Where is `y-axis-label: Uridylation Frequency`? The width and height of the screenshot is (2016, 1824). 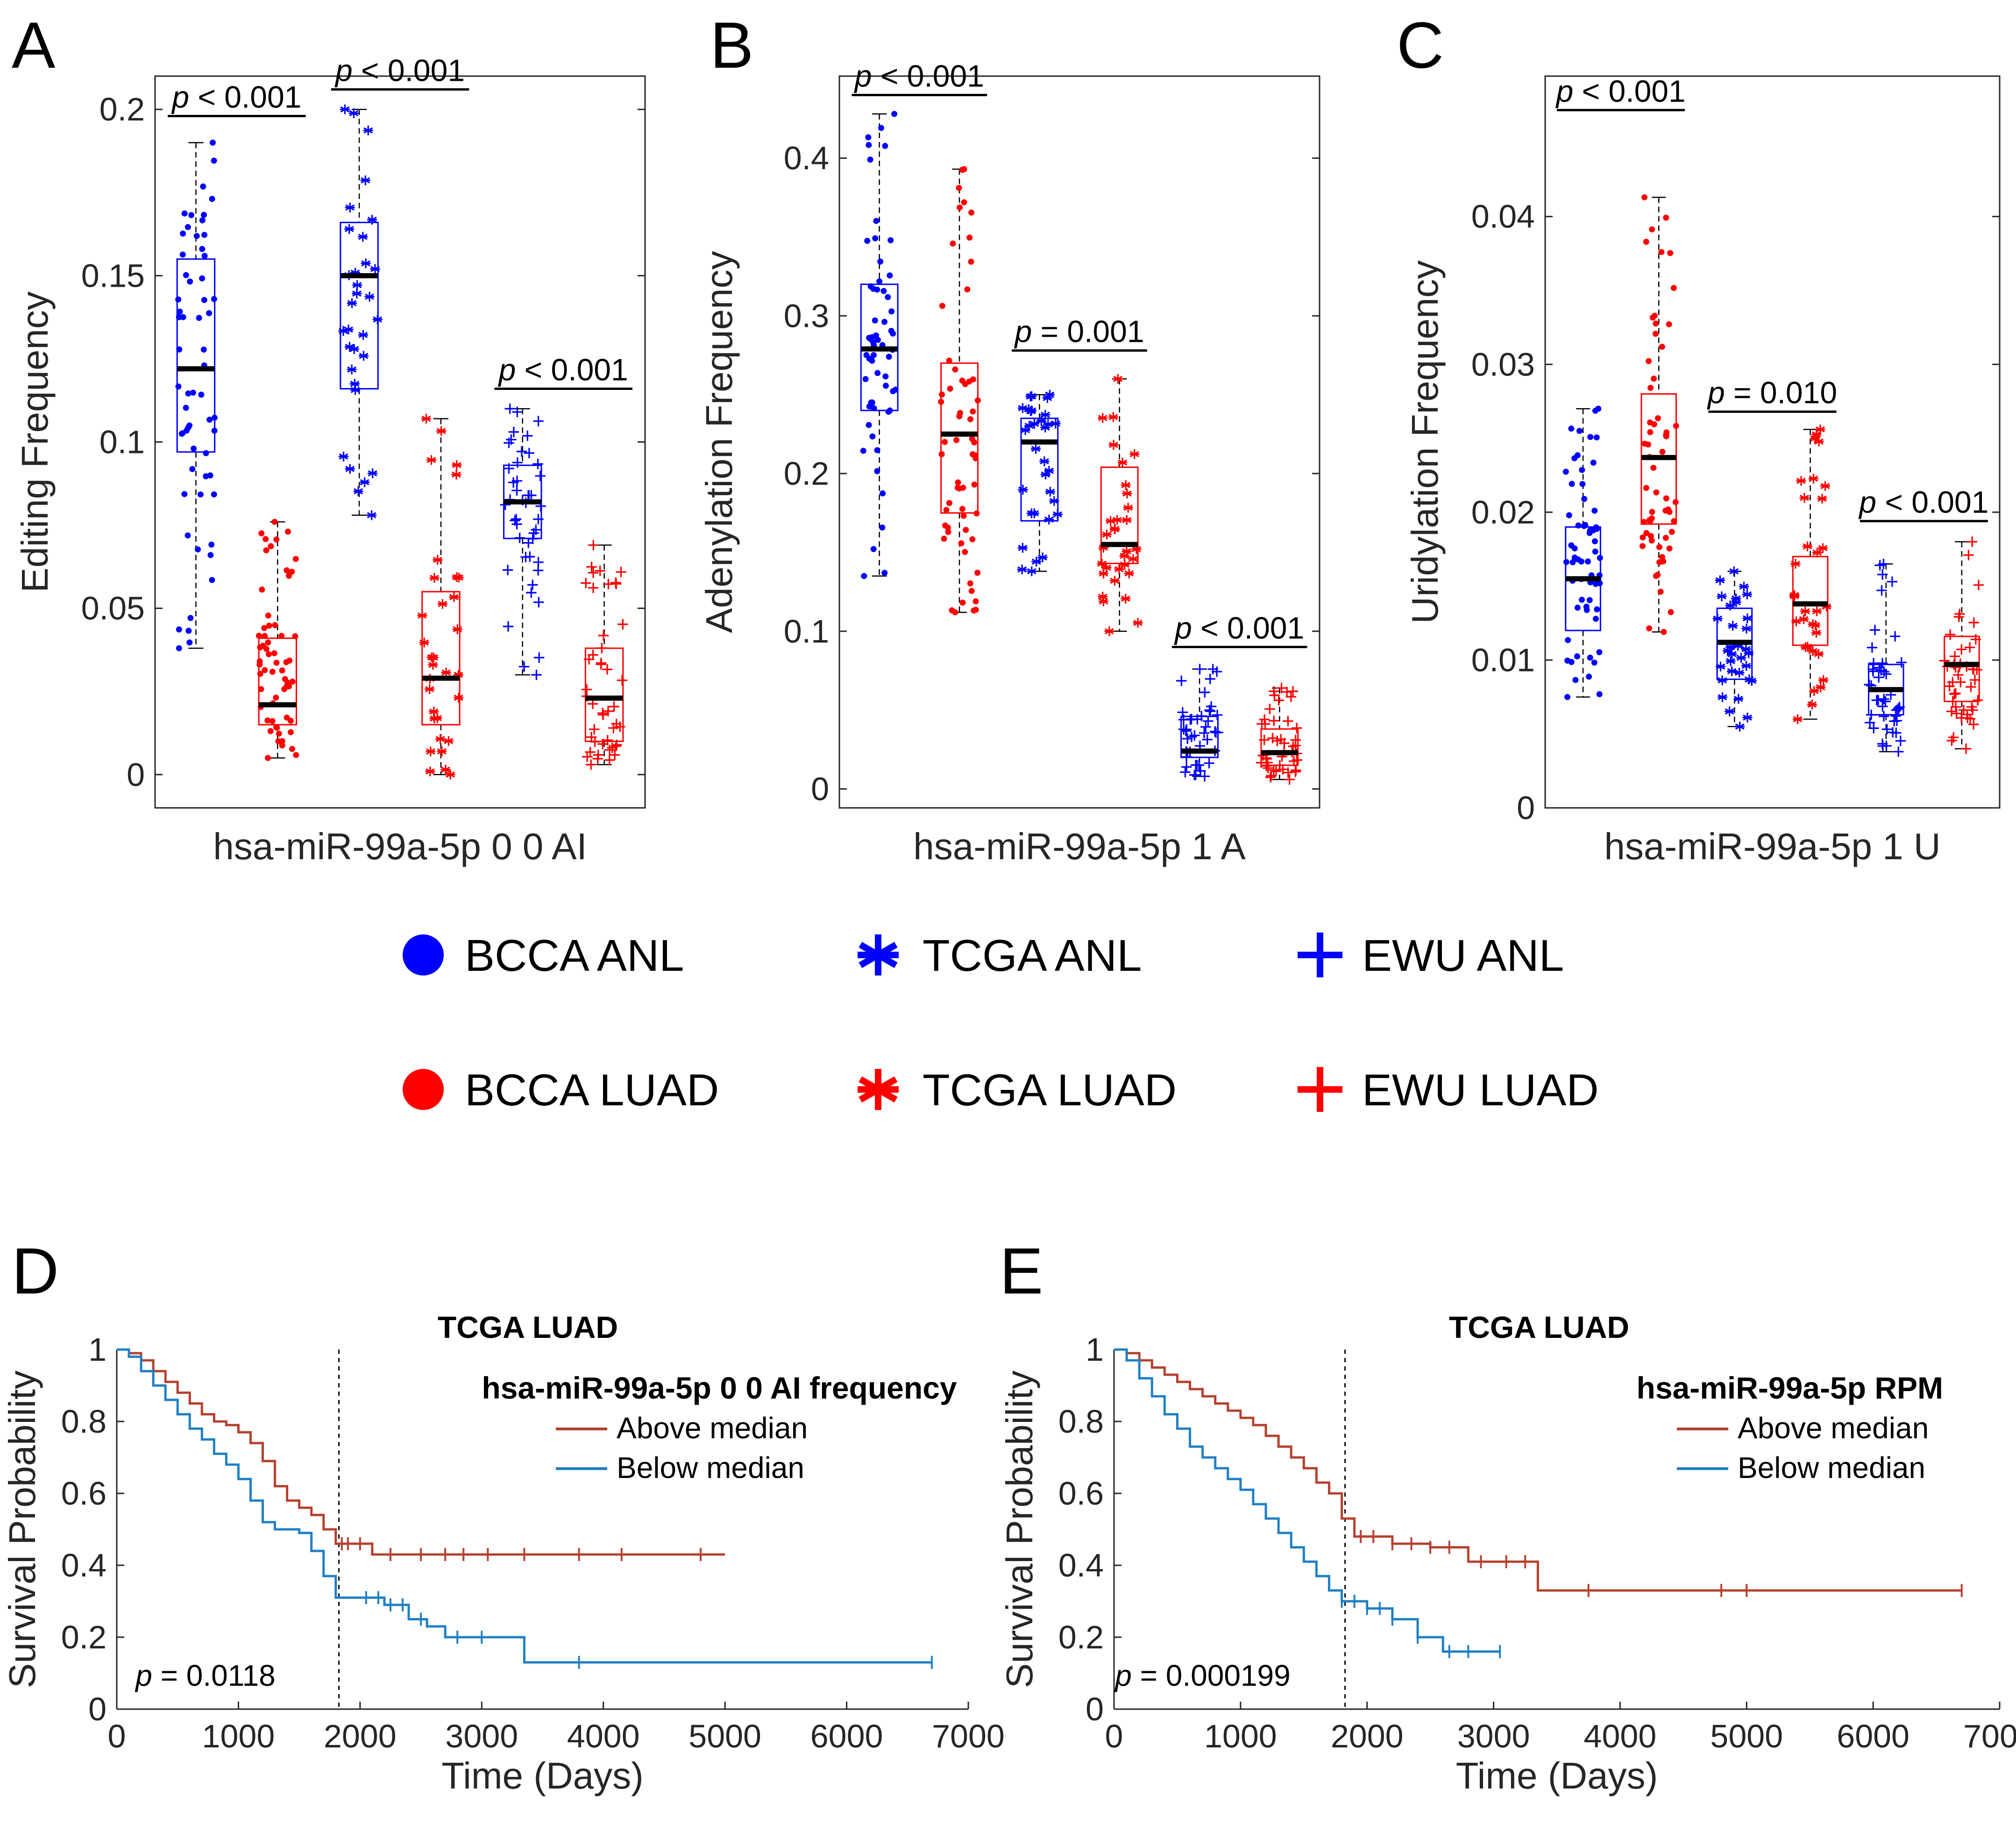
y-axis-label: Uridylation Frequency is located at coordinates (1425, 442).